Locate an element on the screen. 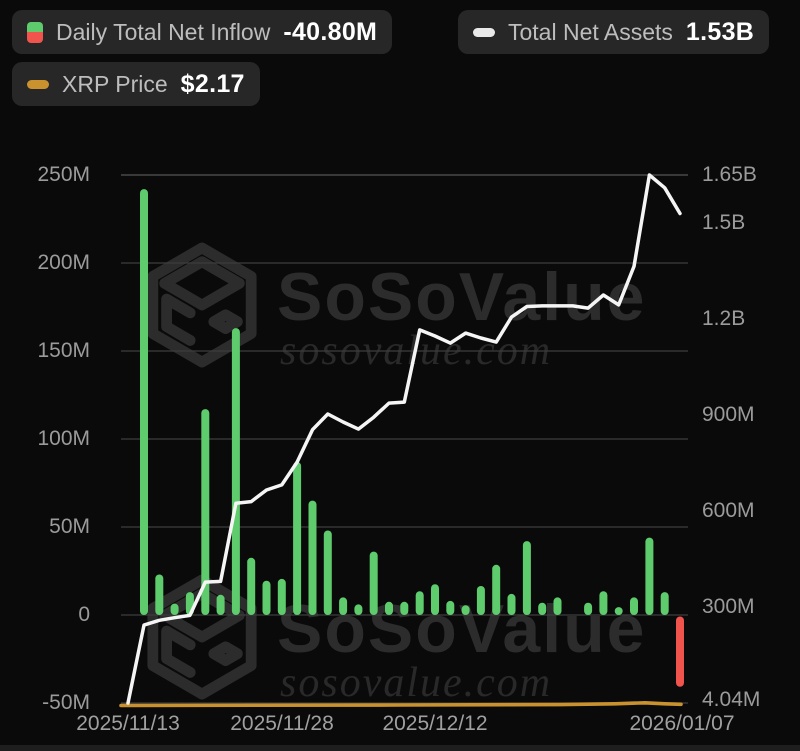 The width and height of the screenshot is (800, 751). x-axis-tick: 2025/11/28 is located at coordinates (282, 723).